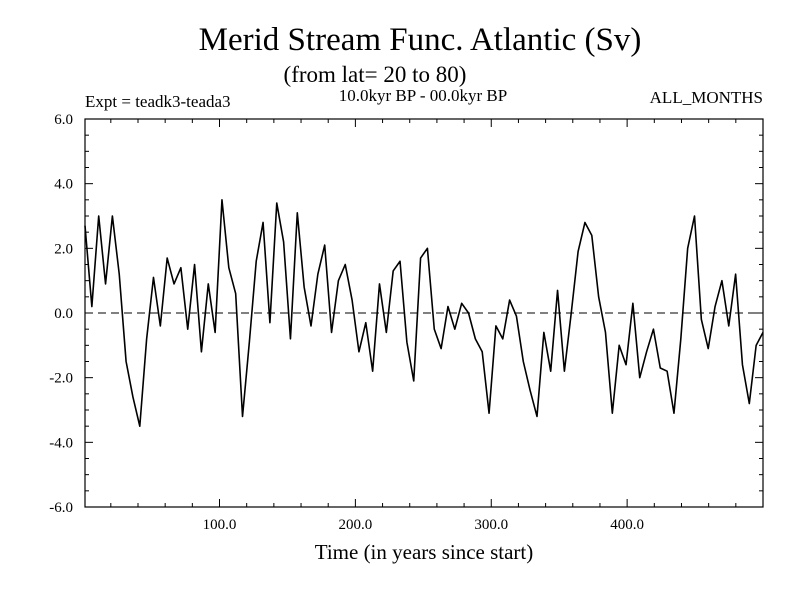 This screenshot has height=600, width=800. Describe the element at coordinates (491, 525) in the screenshot. I see `x-tick-label: 300.0` at that location.